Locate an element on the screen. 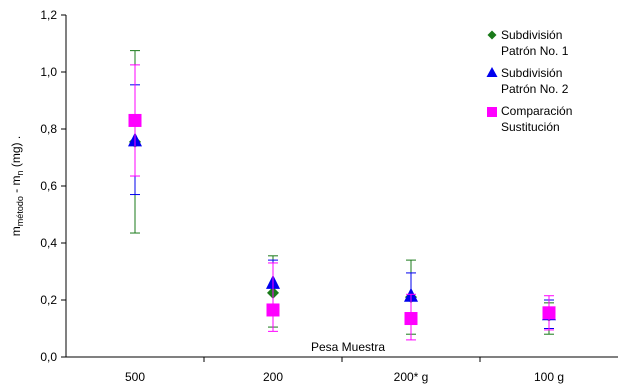 The image size is (622, 387). x-tick-label: 200 is located at coordinates (273, 377).